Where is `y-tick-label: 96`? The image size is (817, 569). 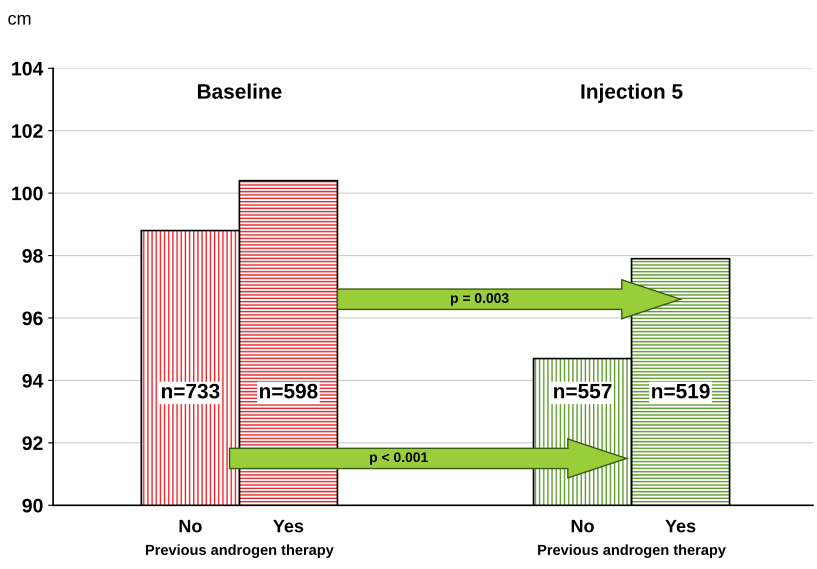
y-tick-label: 96 is located at coordinates (32, 318).